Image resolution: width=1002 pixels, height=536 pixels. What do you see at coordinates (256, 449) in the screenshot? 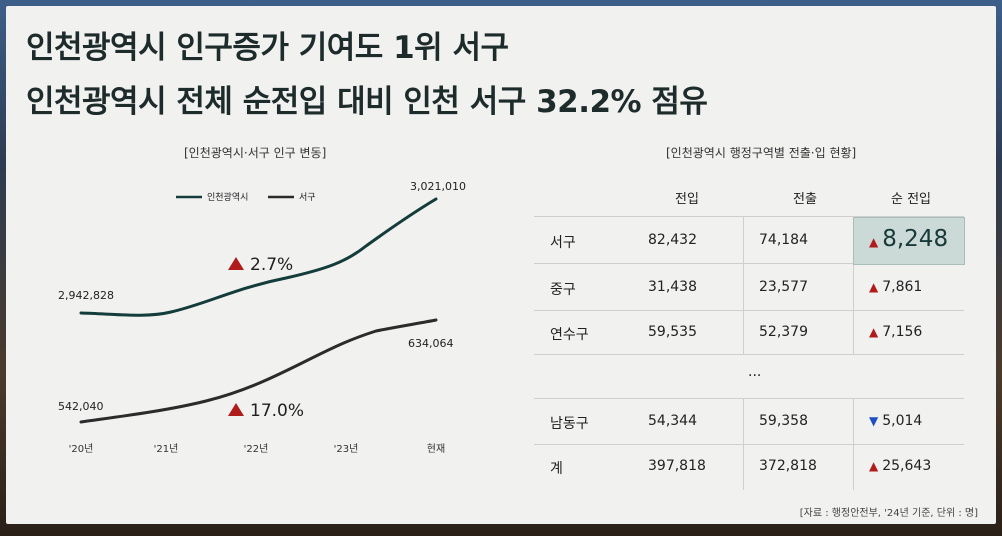
I see `x-tick-label: '22년` at bounding box center [256, 449].